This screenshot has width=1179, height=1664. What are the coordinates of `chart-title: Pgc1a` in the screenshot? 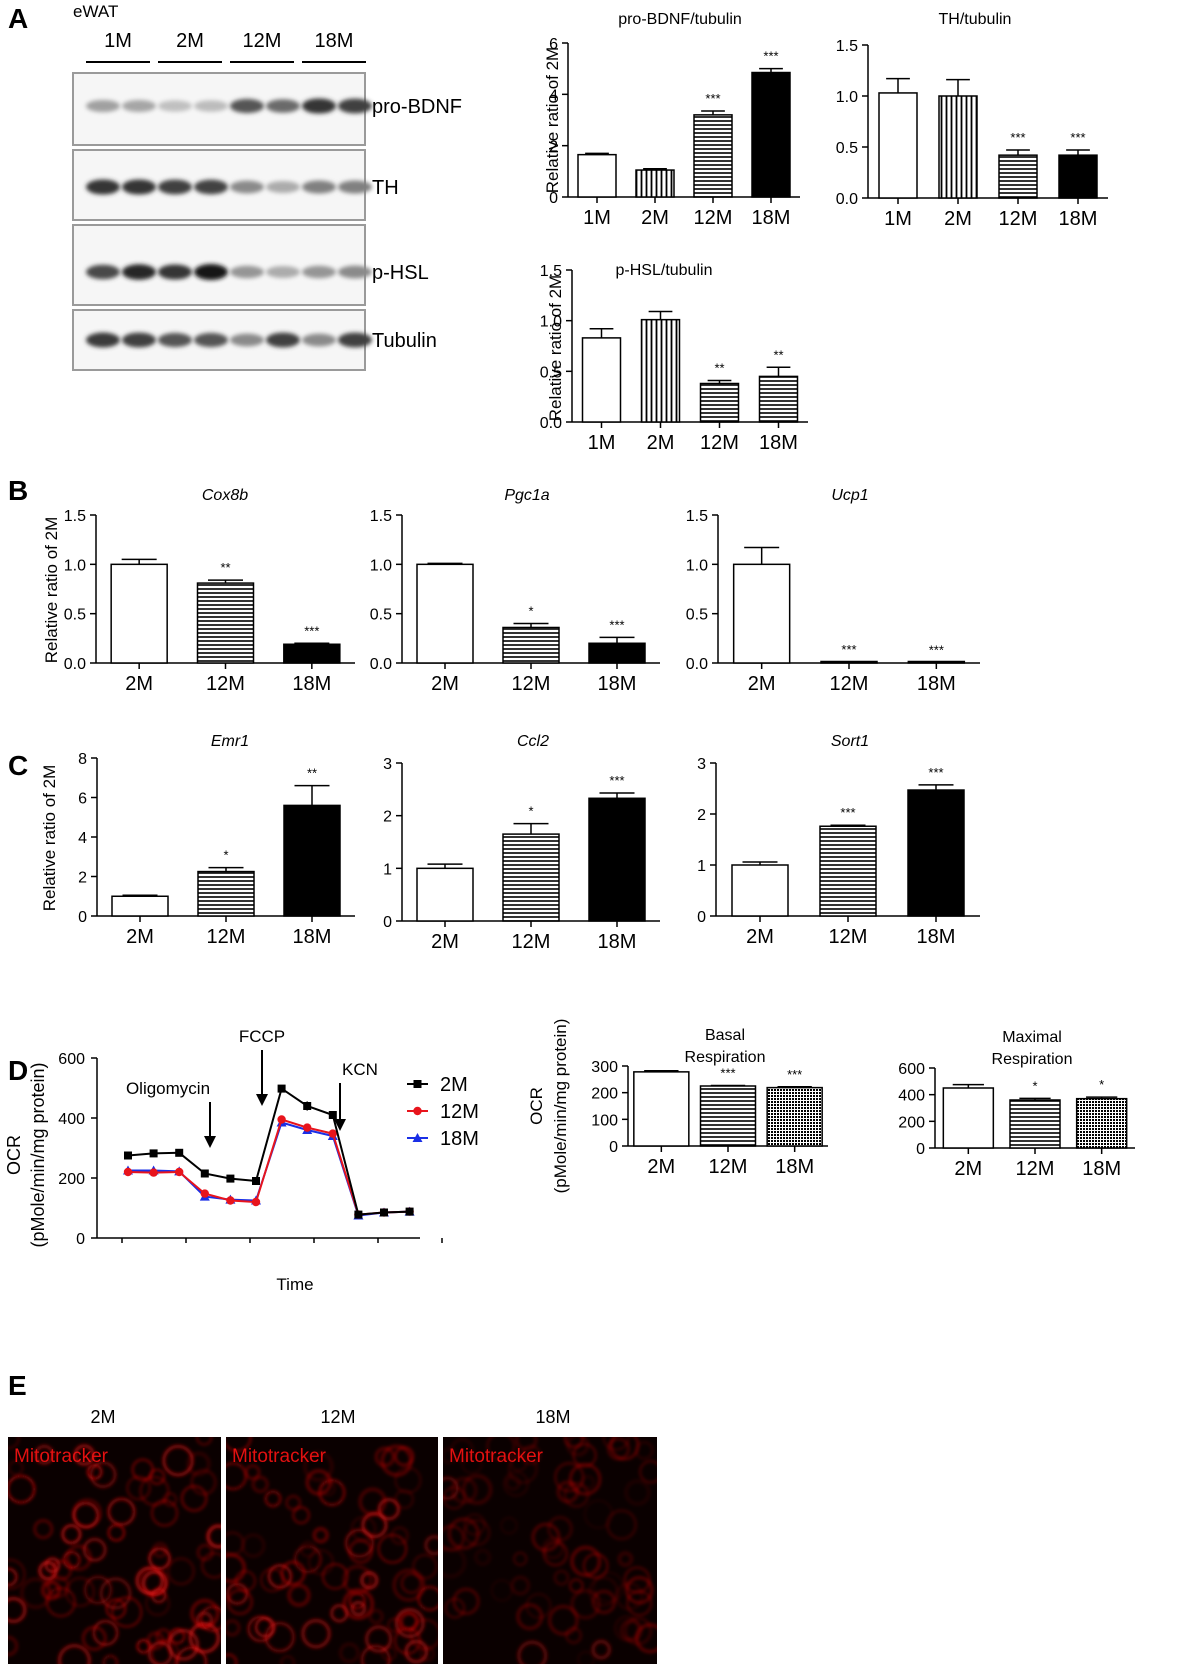 It's located at (526, 495).